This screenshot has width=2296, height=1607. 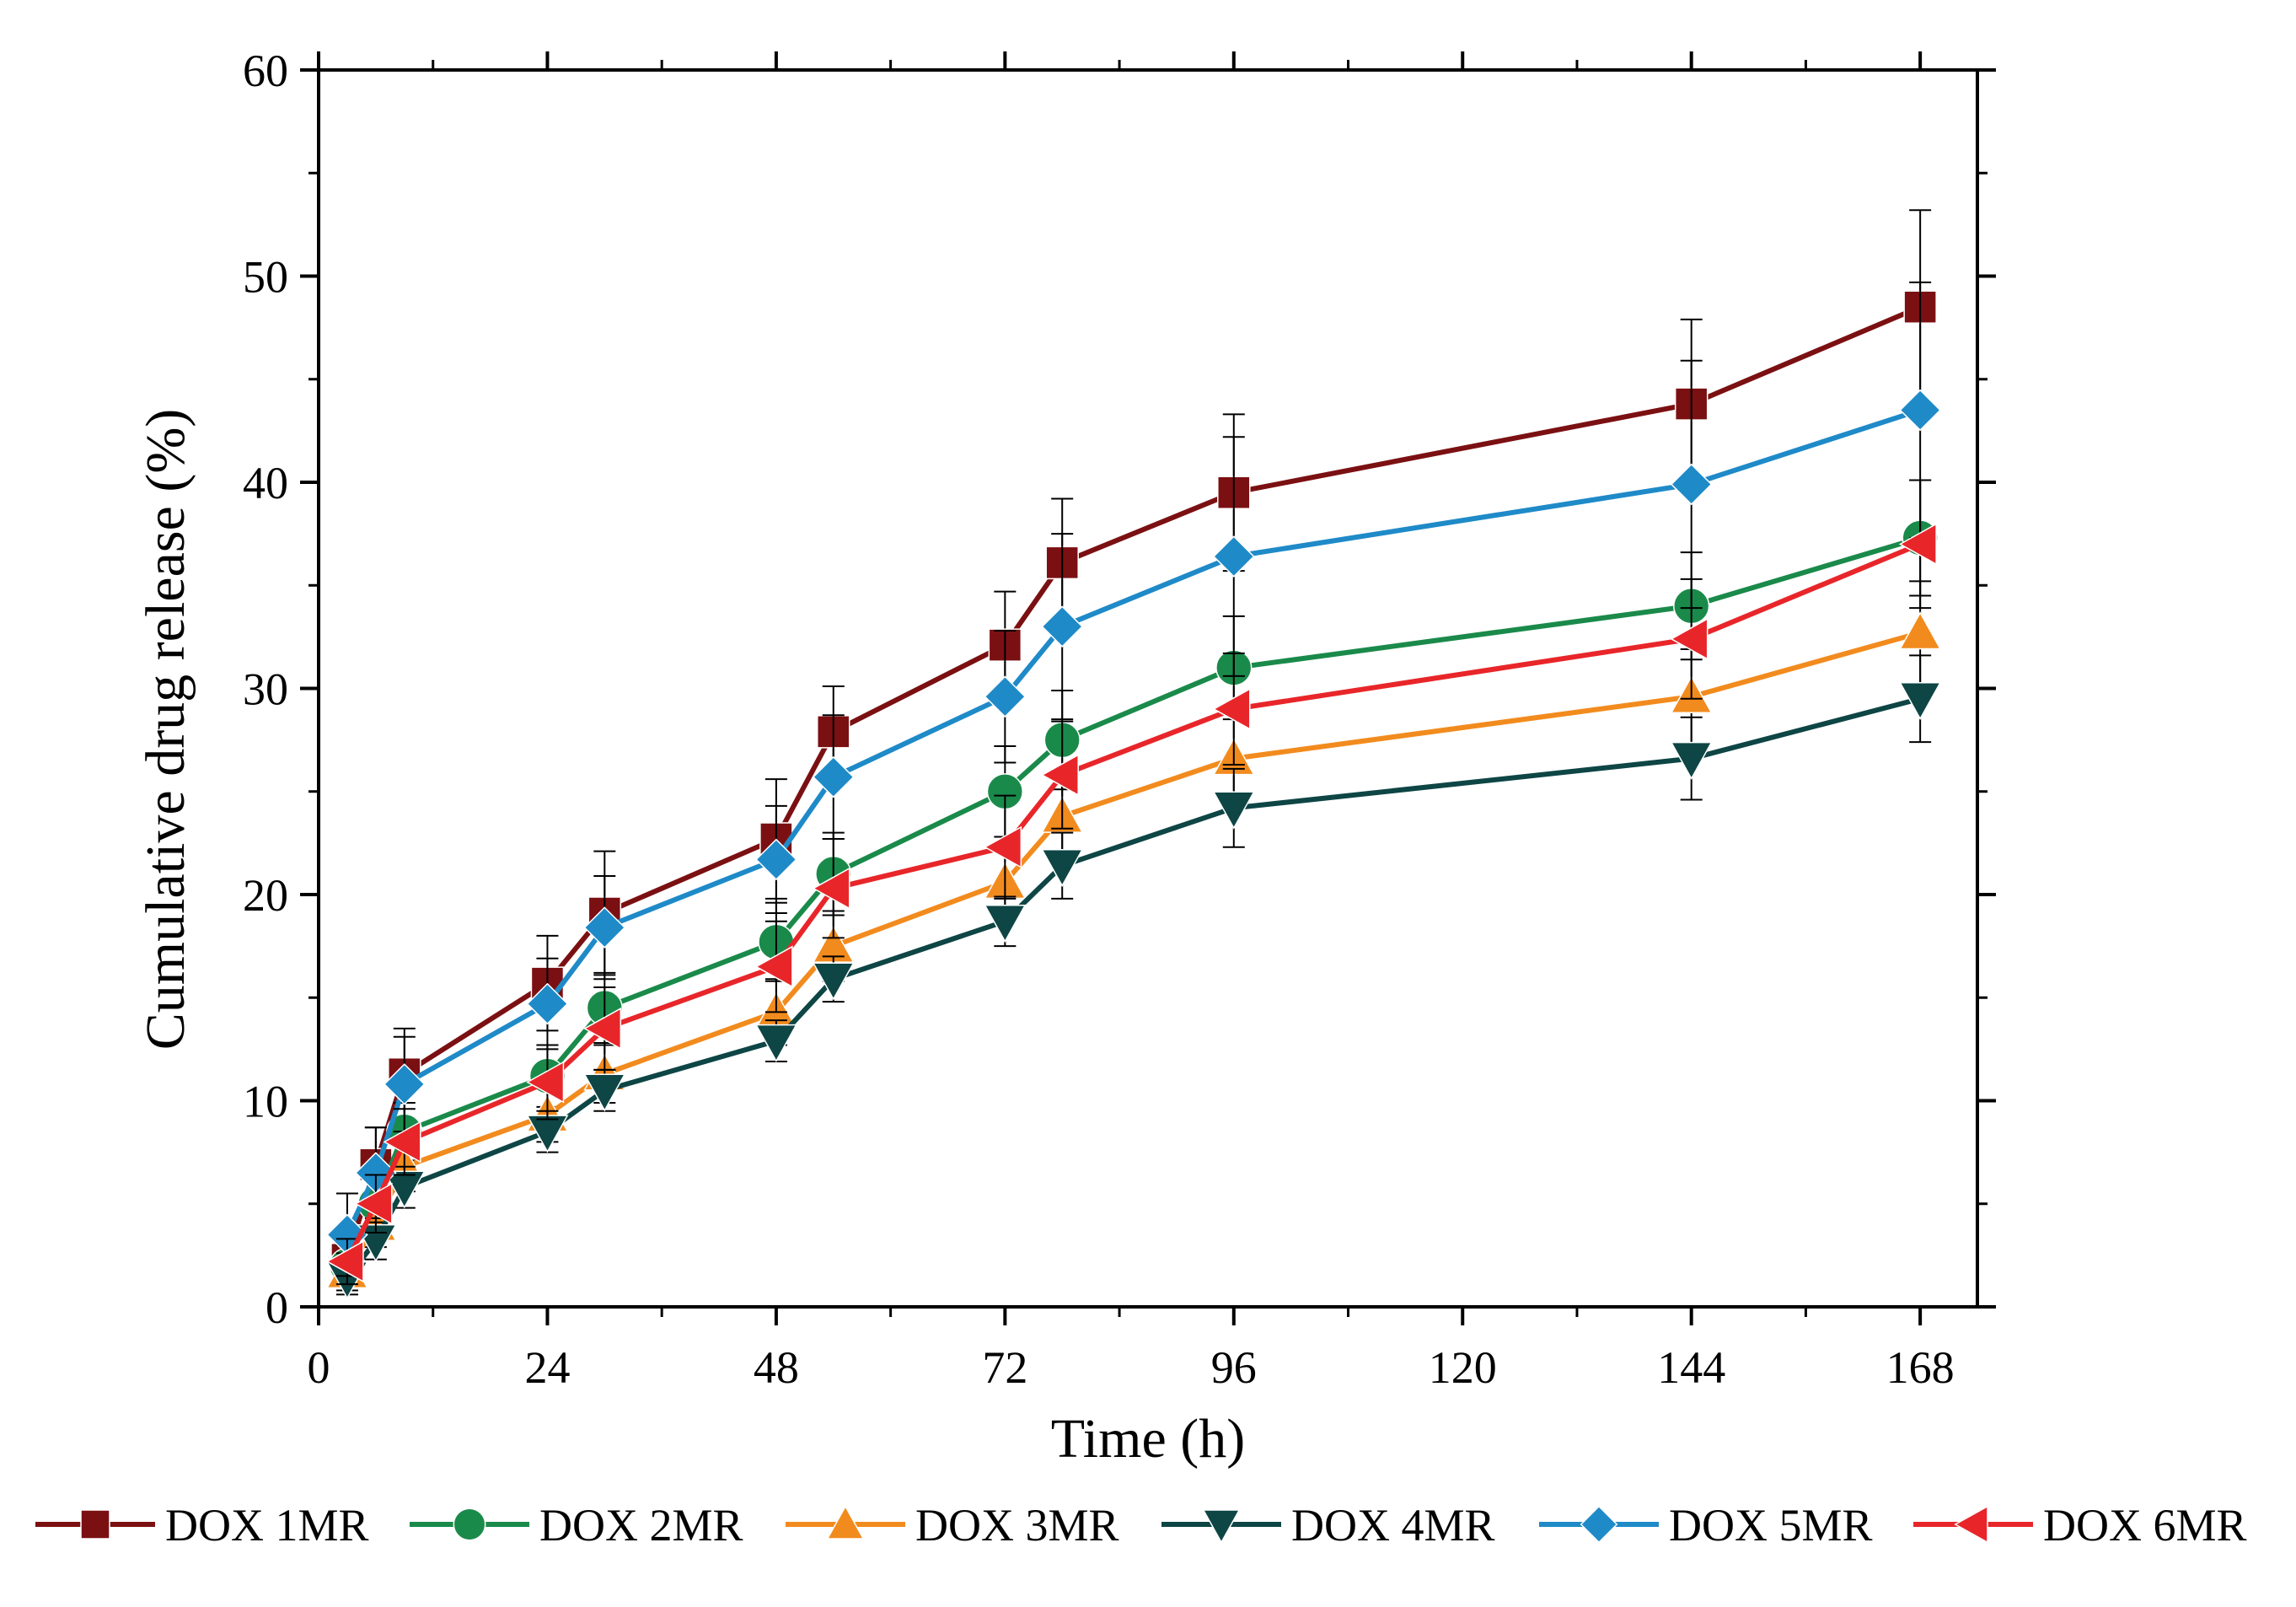 I want to click on y-tick-label: 10, so click(x=265, y=1102).